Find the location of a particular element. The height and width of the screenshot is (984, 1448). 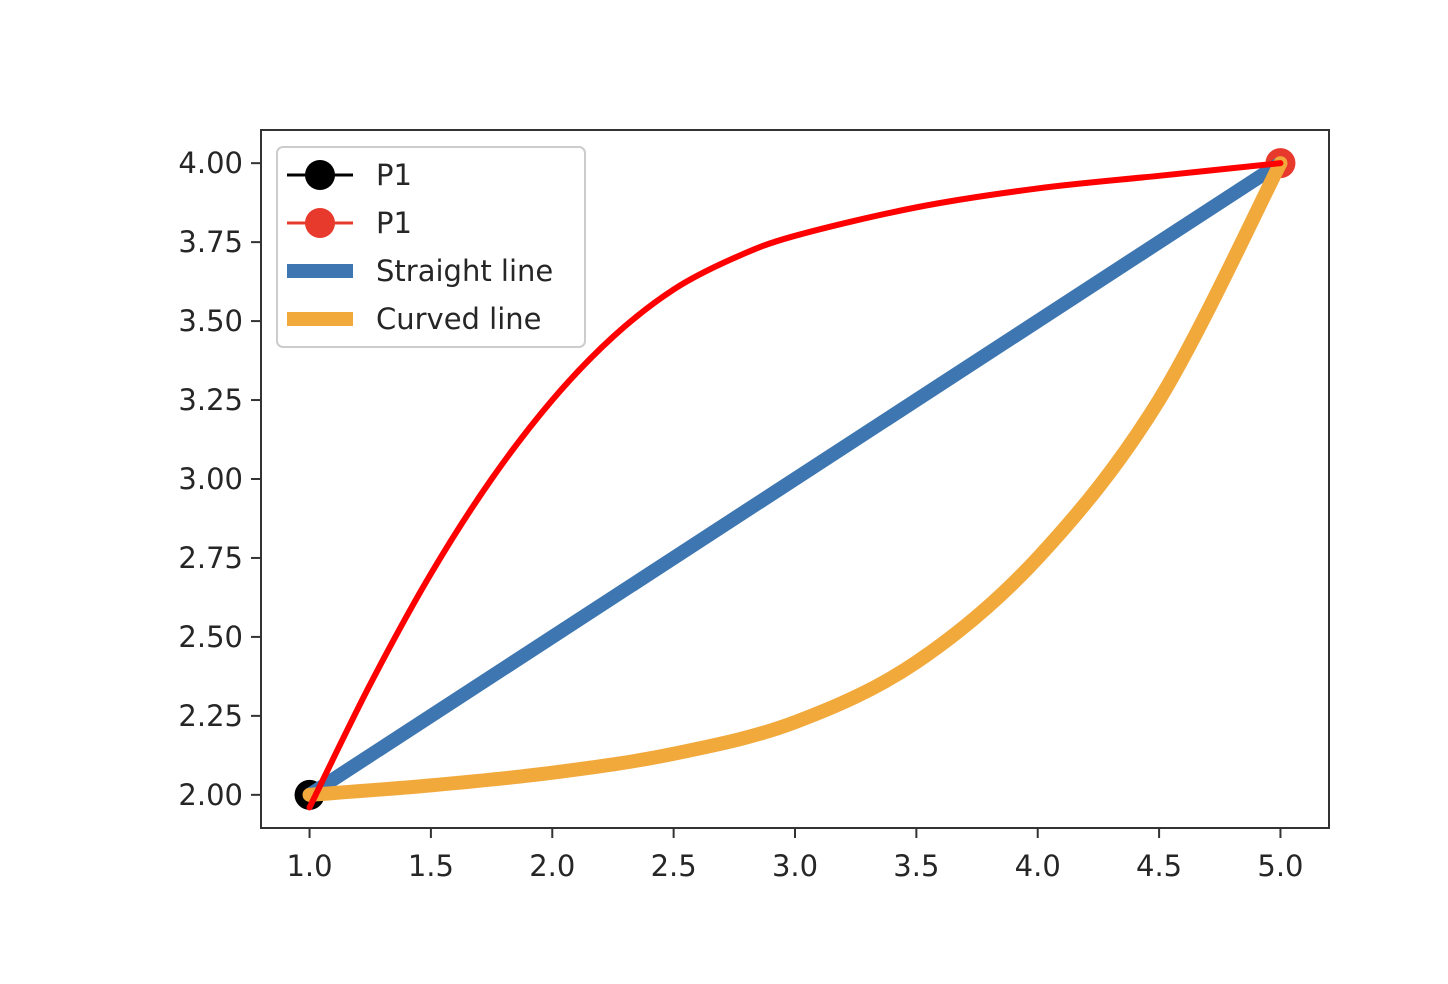

x-tick-label: 3.0 is located at coordinates (795, 866).